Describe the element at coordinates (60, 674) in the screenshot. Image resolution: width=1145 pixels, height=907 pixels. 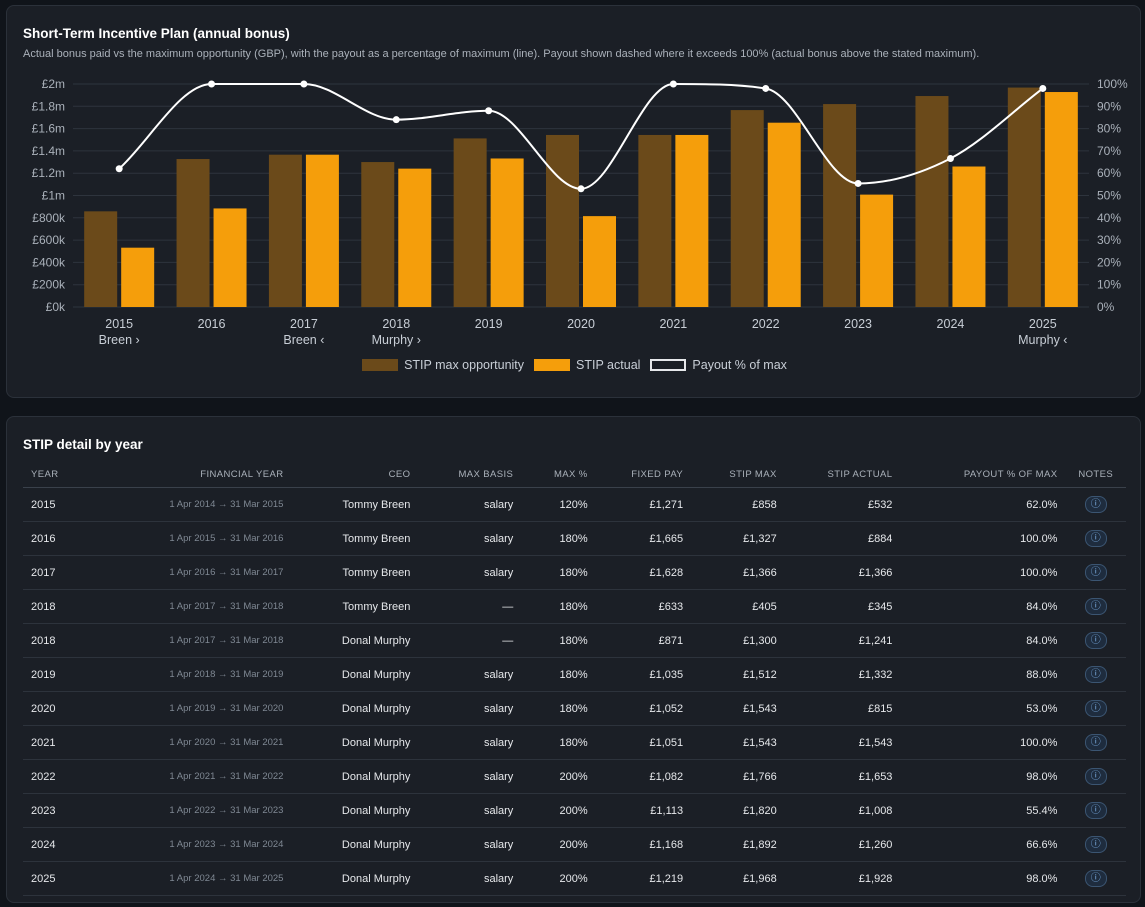
I see `cell-year: 2019` at that location.